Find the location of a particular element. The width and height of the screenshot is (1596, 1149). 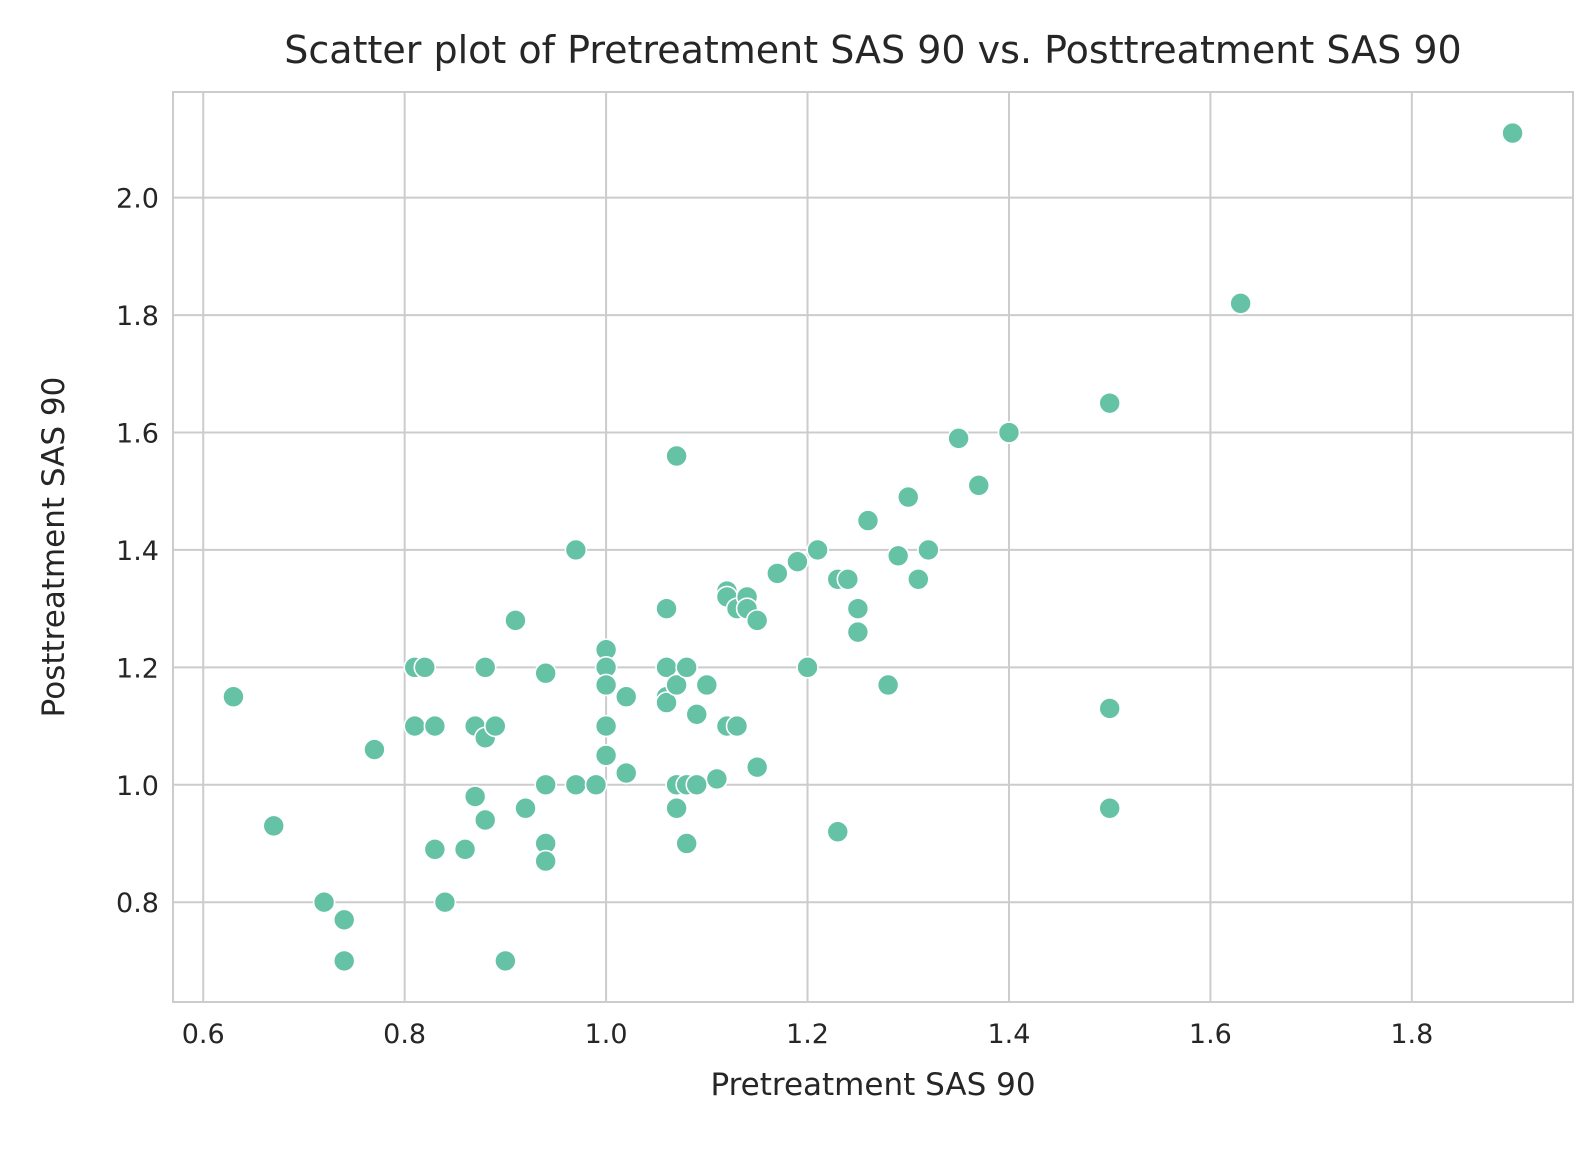

y-tick-label: 1.0 is located at coordinates (137, 786).